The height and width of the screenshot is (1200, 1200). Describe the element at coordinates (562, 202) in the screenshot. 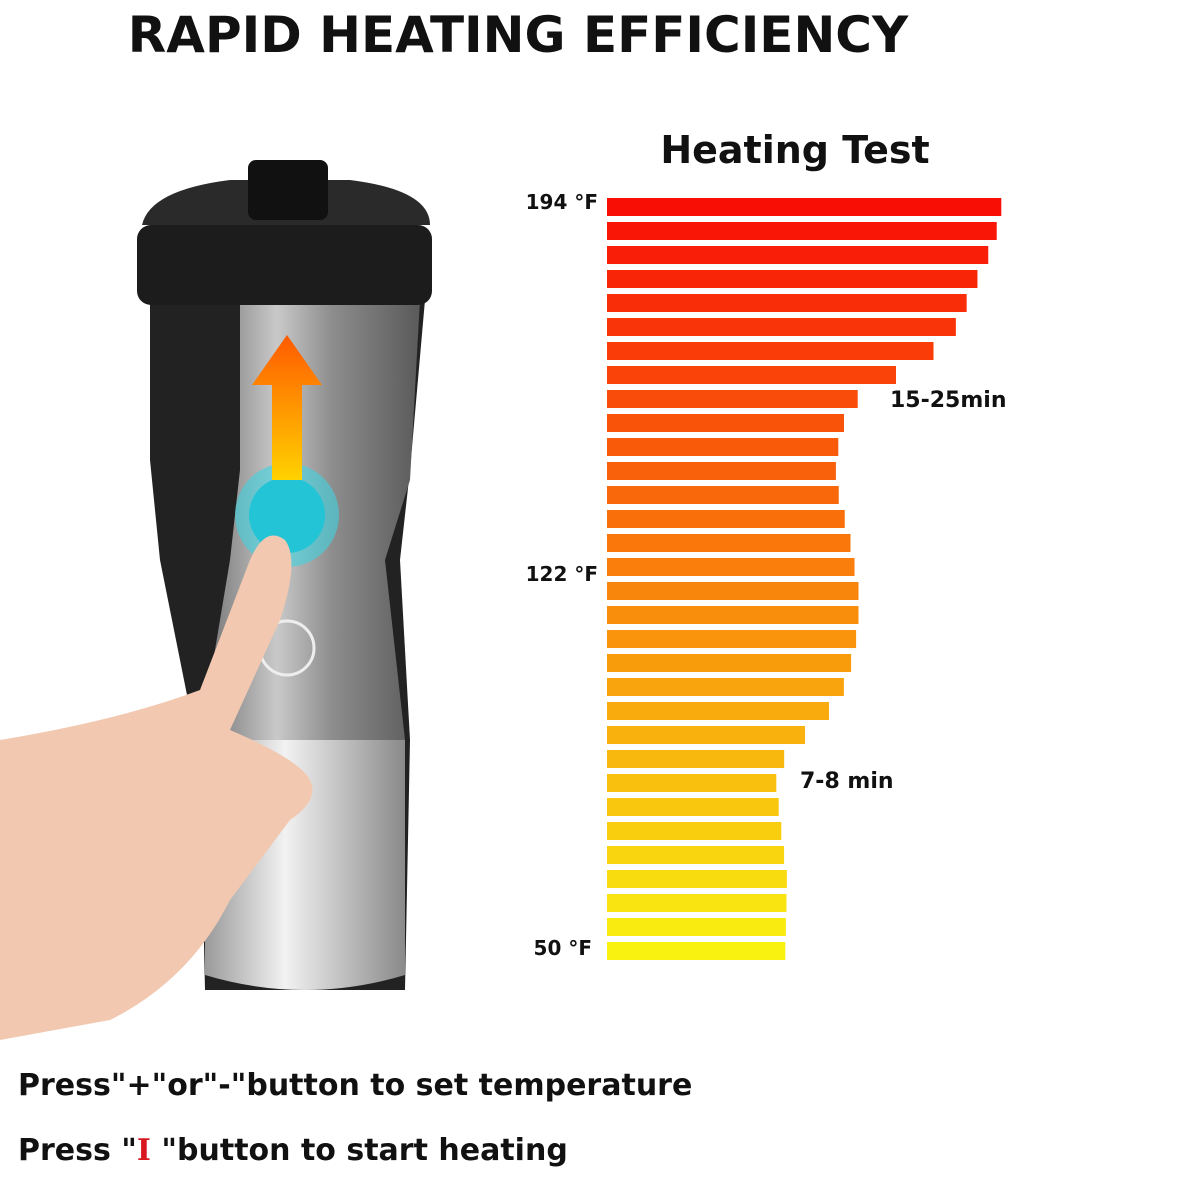

I see `temp-label: 194 °F` at that location.